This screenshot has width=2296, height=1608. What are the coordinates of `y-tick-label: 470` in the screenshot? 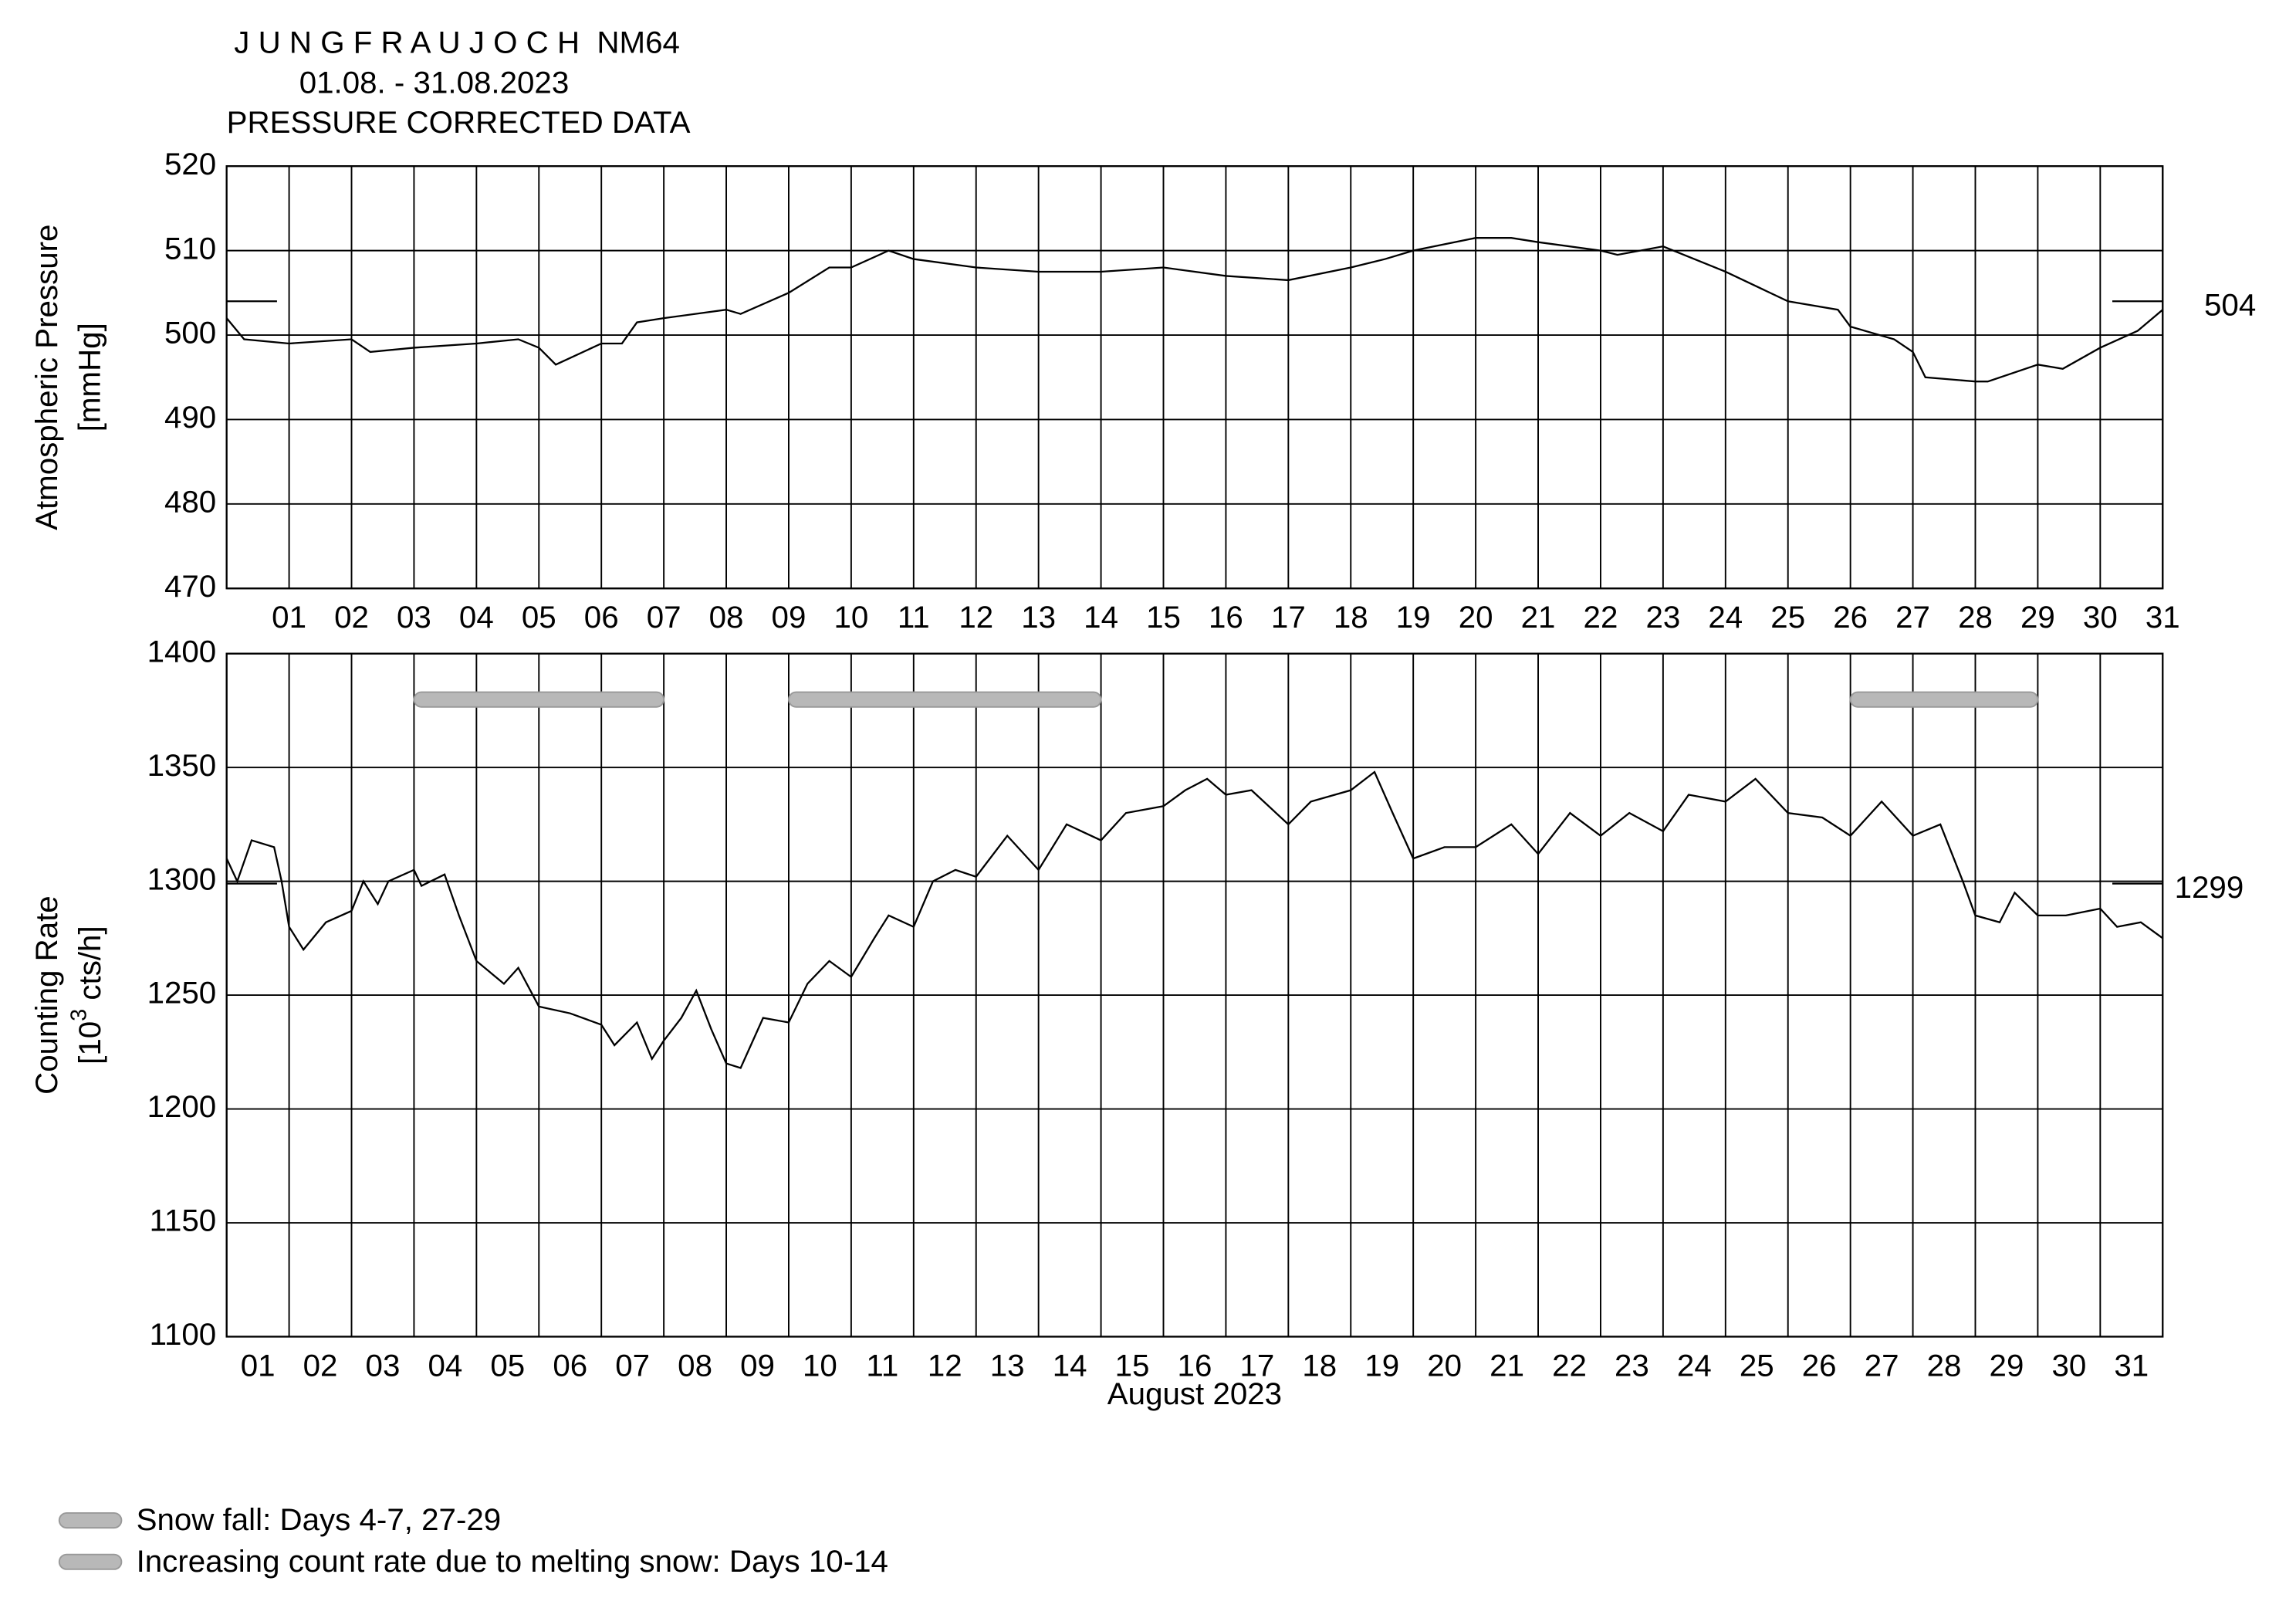 It's located at (190, 586).